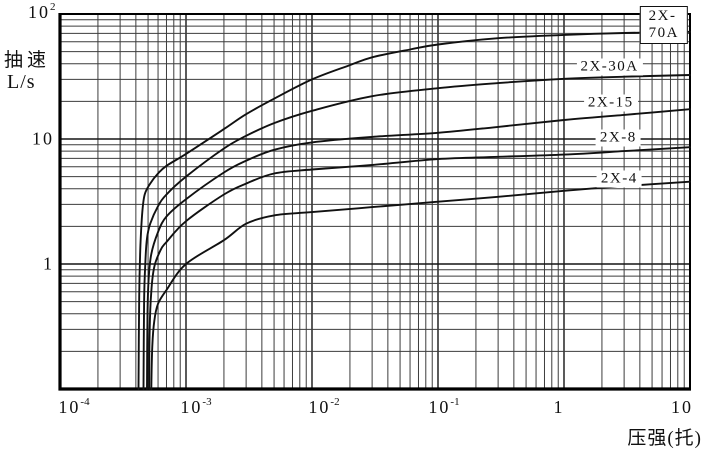 This screenshot has height=451, width=705. What do you see at coordinates (48, 263) in the screenshot?
I see `y-tick-label: 1` at bounding box center [48, 263].